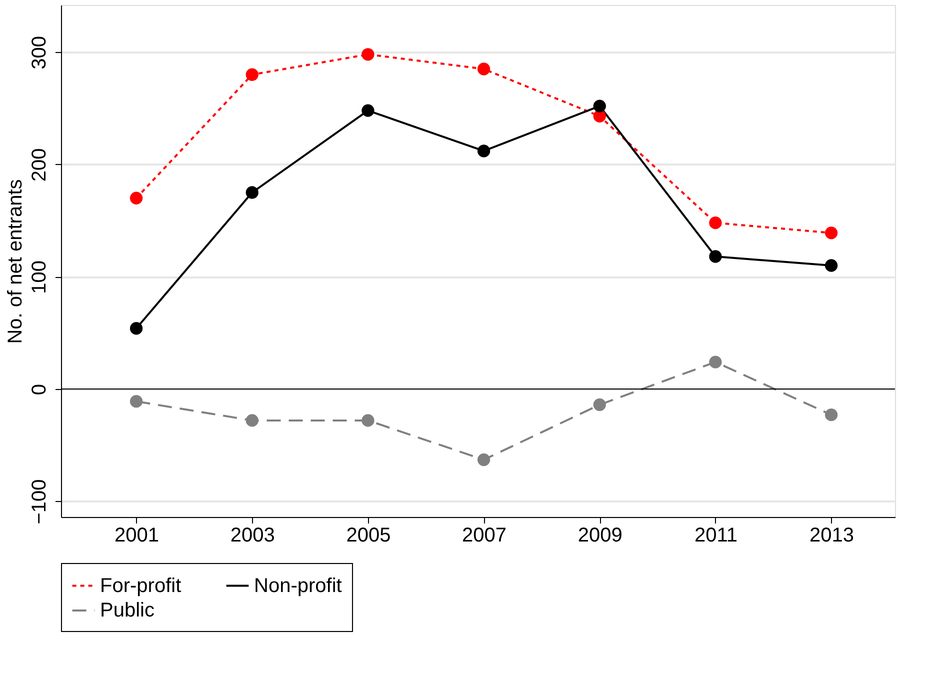  Describe the element at coordinates (39, 53) in the screenshot. I see `y-tick-label: 300` at that location.